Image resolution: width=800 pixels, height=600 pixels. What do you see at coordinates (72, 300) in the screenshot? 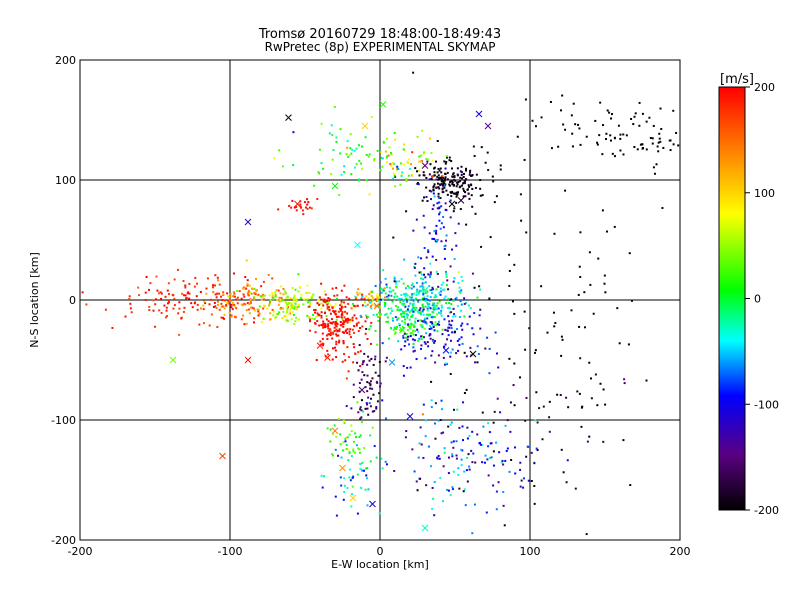
I see `y-tick-label: 0` at bounding box center [72, 300].